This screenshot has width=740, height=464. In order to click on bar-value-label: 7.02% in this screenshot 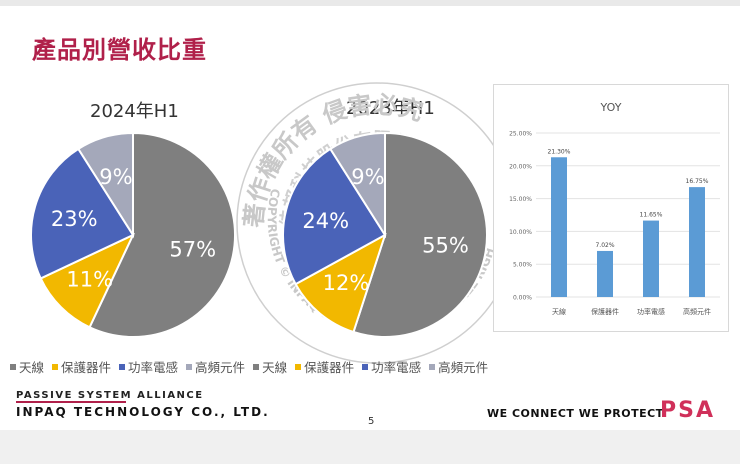, I will do `click(604, 245)`.